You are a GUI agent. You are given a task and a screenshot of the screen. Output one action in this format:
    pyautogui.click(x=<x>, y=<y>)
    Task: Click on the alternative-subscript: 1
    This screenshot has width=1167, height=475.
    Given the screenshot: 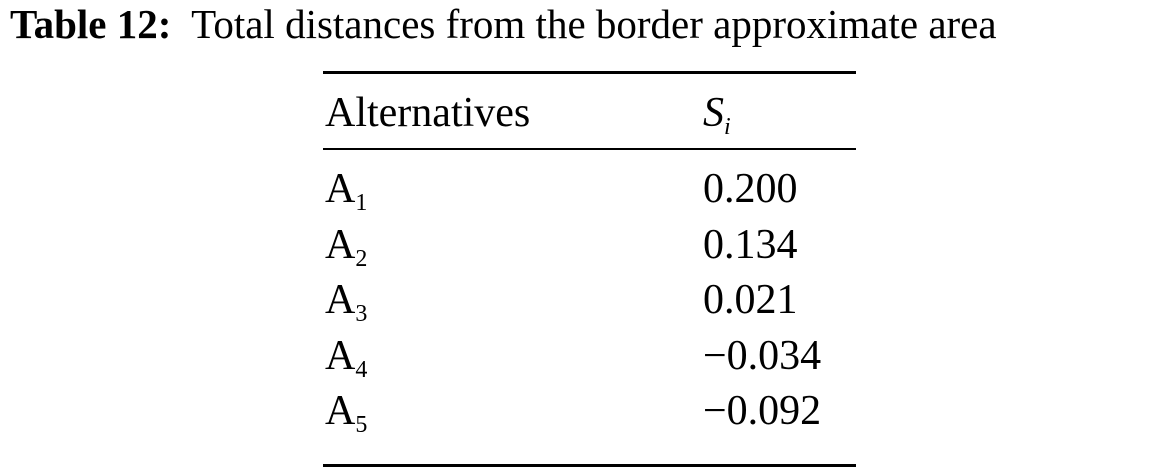 What is the action you would take?
    pyautogui.click(x=361, y=203)
    